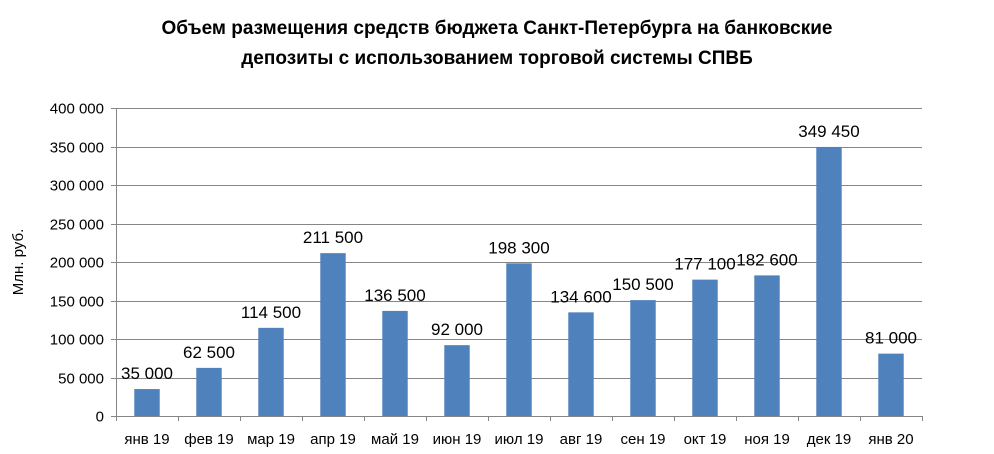 The height and width of the screenshot is (454, 994). I want to click on y-tick-label: 150 000, so click(77, 302).